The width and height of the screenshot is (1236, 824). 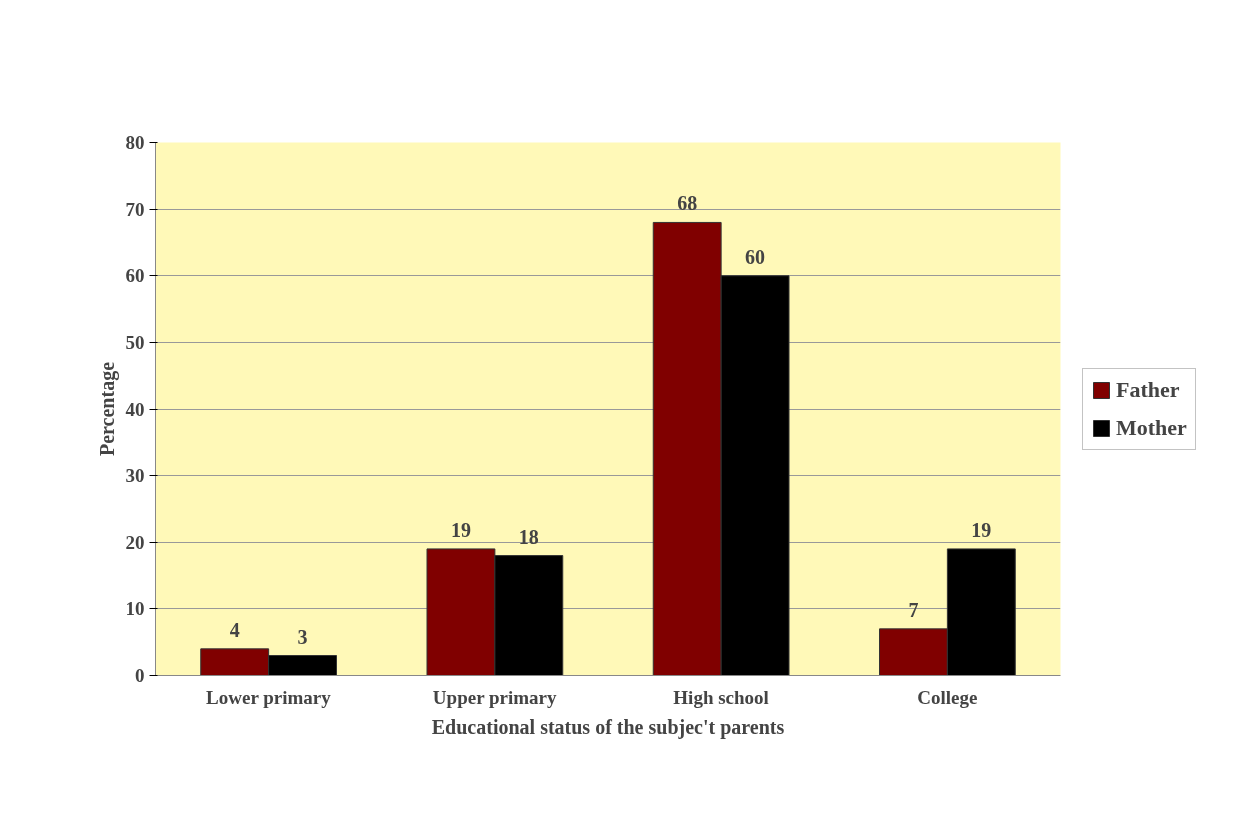 What do you see at coordinates (107, 409) in the screenshot?
I see `y-axis-title: Percentage` at bounding box center [107, 409].